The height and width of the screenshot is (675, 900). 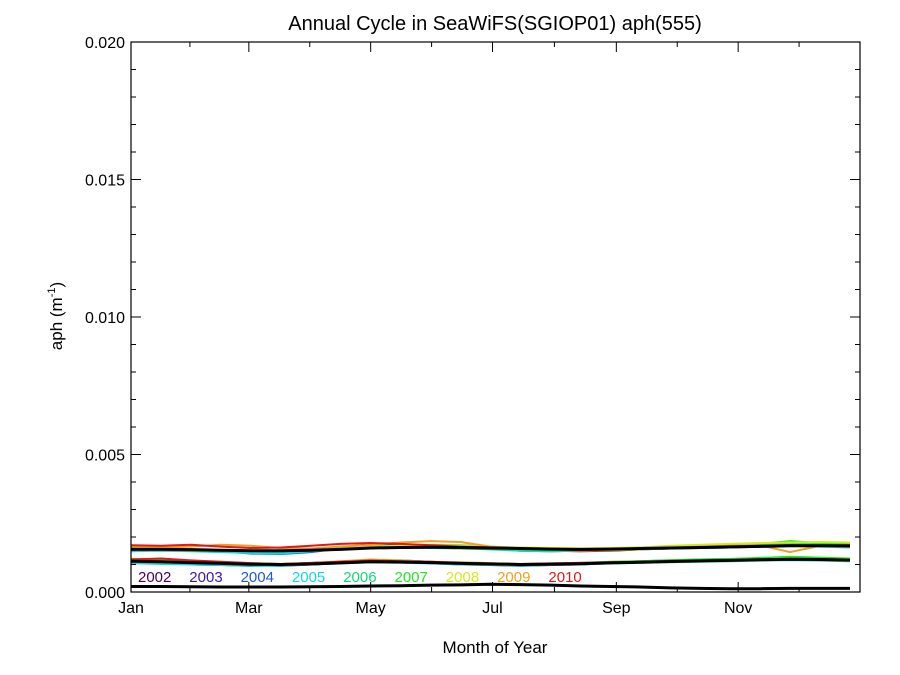 I want to click on x-tick-label: Nov, so click(x=738, y=608).